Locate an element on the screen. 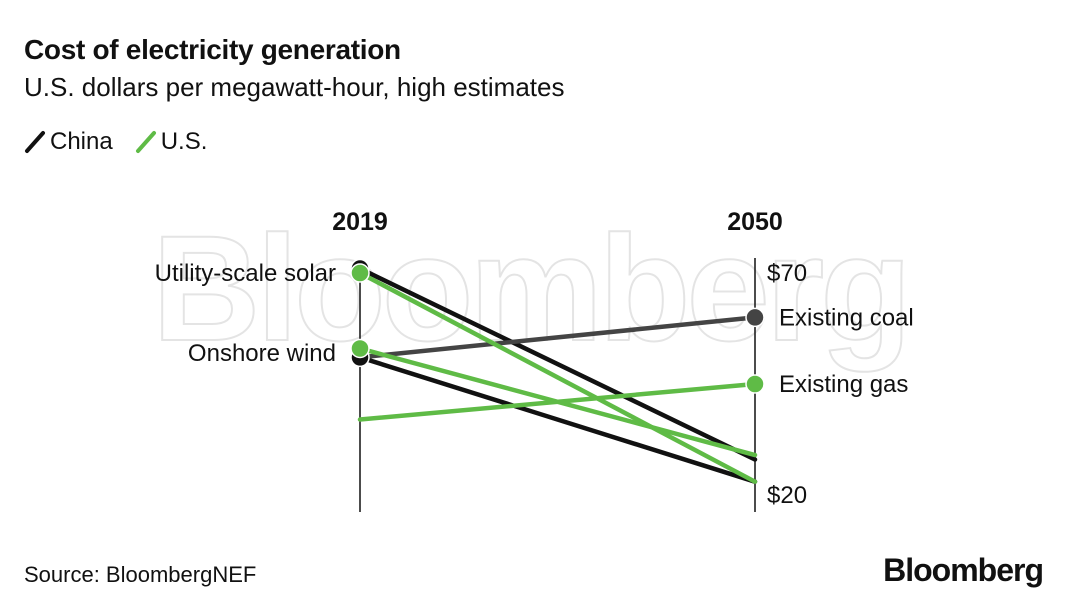 This screenshot has width=1065, height=600. legend-item-china: China is located at coordinates (68, 142).